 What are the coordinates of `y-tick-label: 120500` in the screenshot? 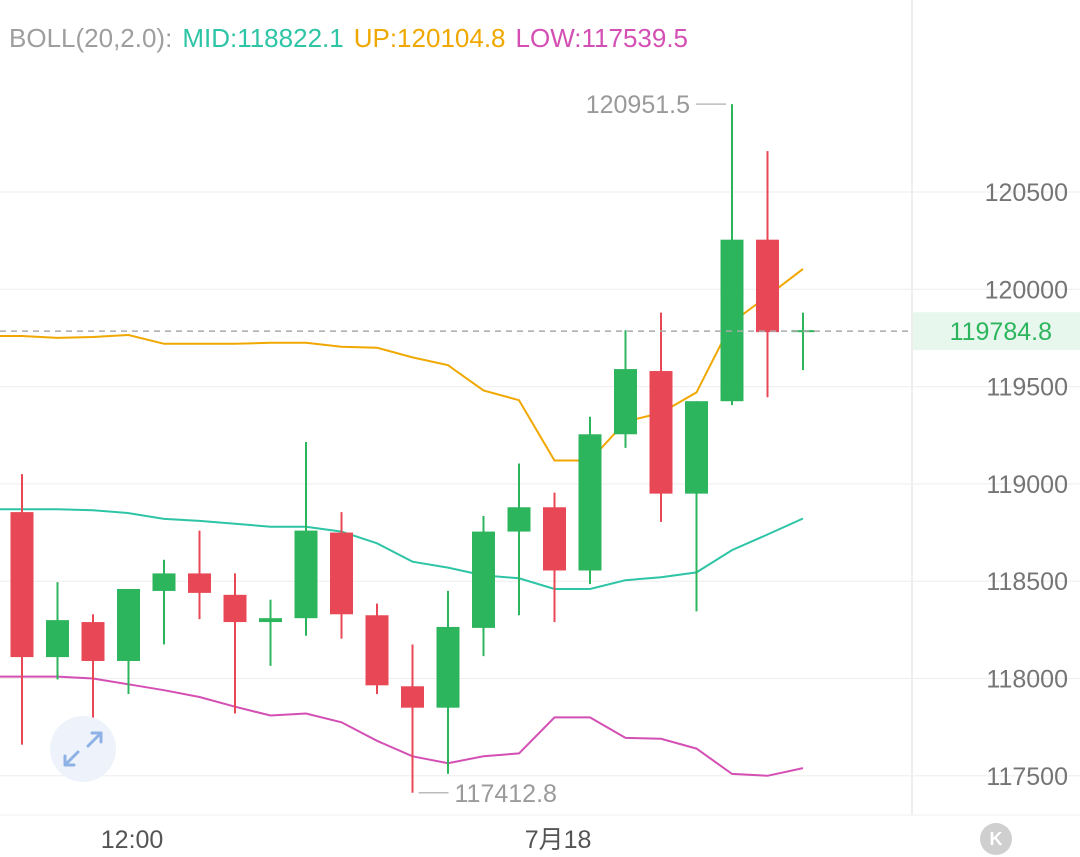 It's located at (1026, 193).